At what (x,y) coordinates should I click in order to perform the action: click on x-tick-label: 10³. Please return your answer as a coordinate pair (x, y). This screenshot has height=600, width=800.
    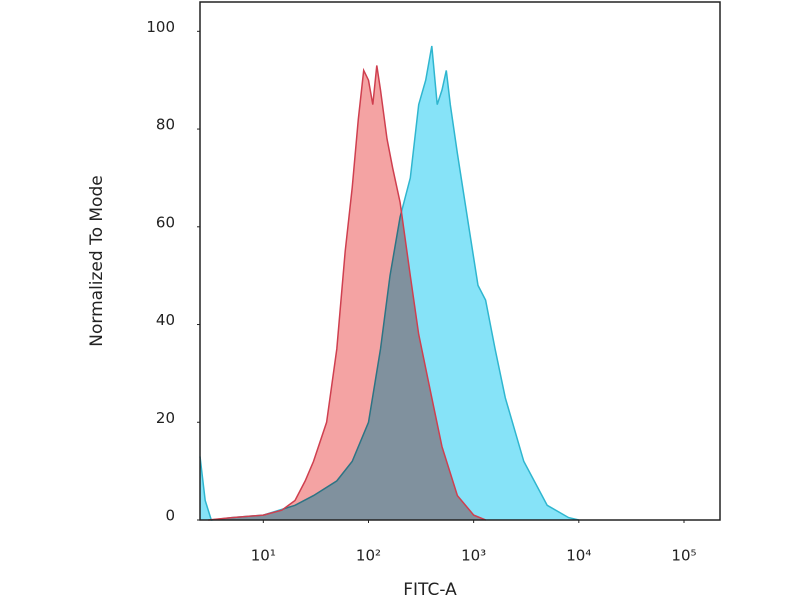
    Looking at the image, I should click on (473, 556).